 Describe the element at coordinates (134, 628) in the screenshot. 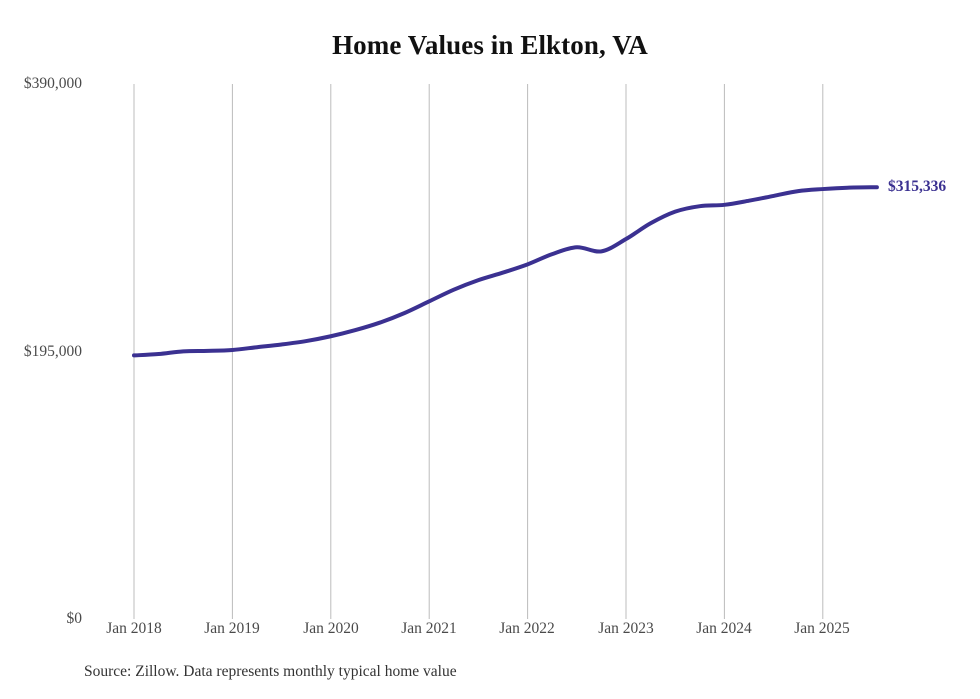

I see `x-axis-tick-label-jan-2018: Jan 2018` at that location.